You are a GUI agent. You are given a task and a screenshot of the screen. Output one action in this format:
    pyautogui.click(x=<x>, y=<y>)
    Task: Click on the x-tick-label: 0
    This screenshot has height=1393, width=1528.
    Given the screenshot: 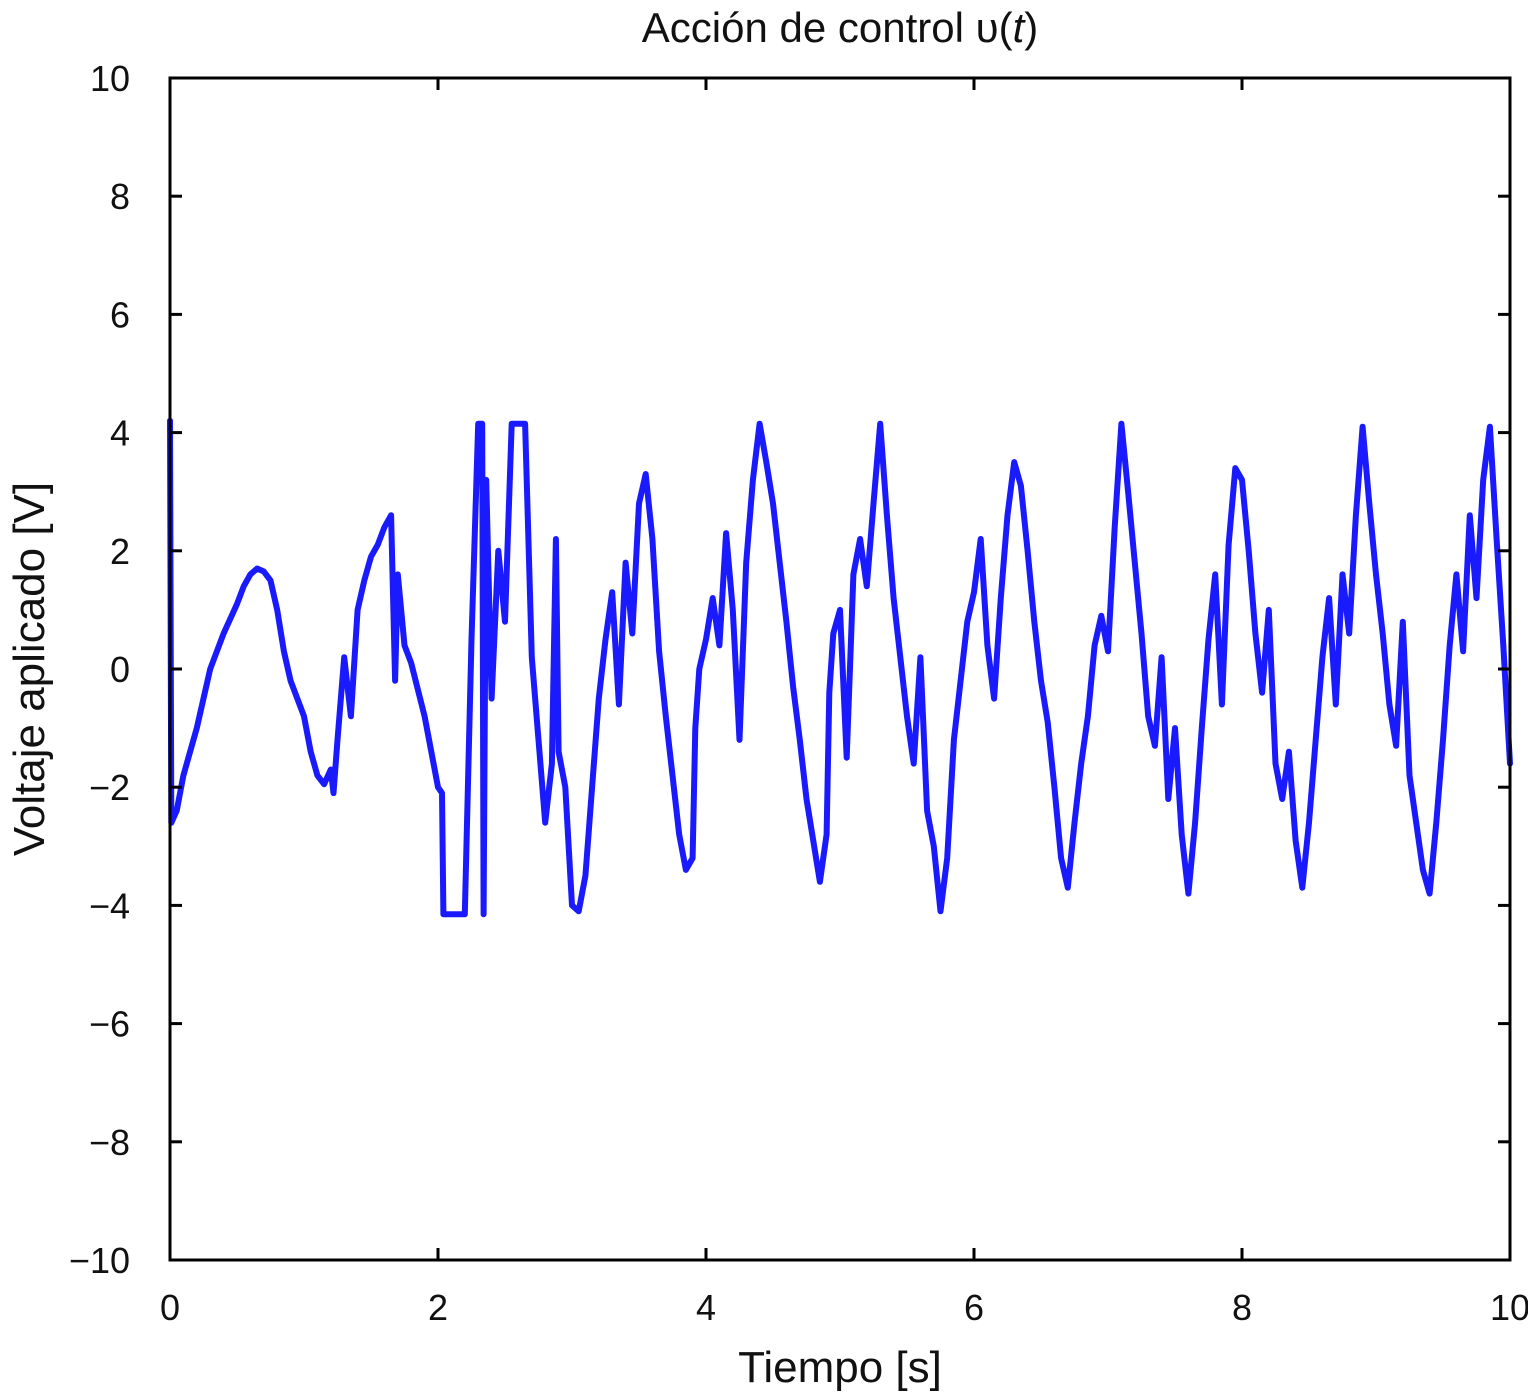 What is the action you would take?
    pyautogui.click(x=170, y=1307)
    